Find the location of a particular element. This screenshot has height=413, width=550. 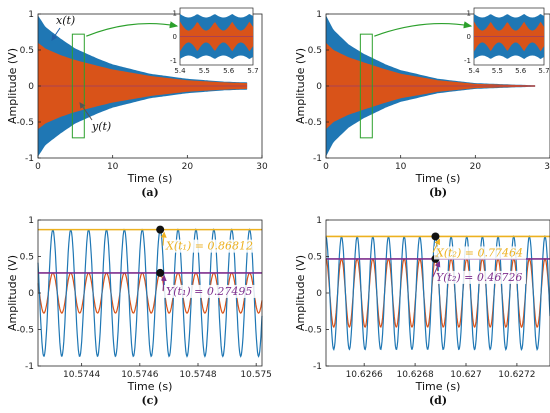

label-y-t: y(t) is located at coordinates (101, 126).